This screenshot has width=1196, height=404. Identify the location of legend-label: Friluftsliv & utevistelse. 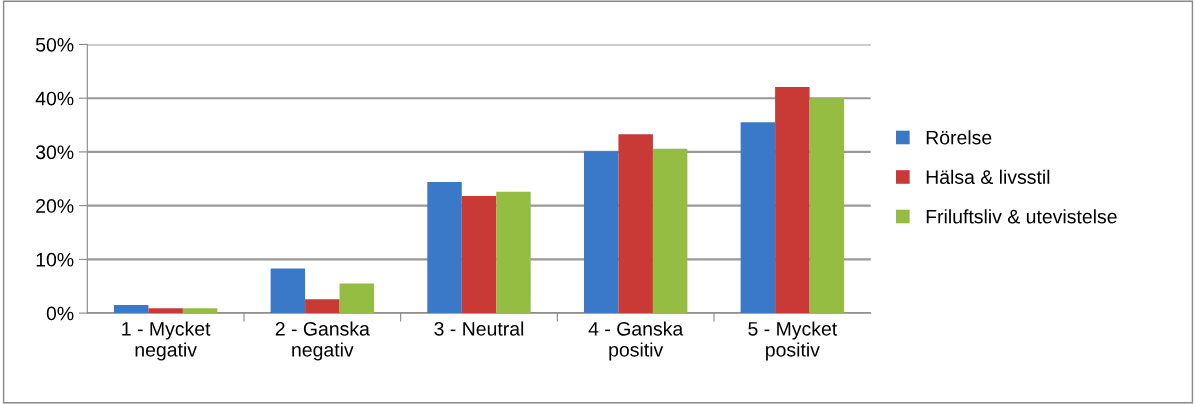
(1021, 216).